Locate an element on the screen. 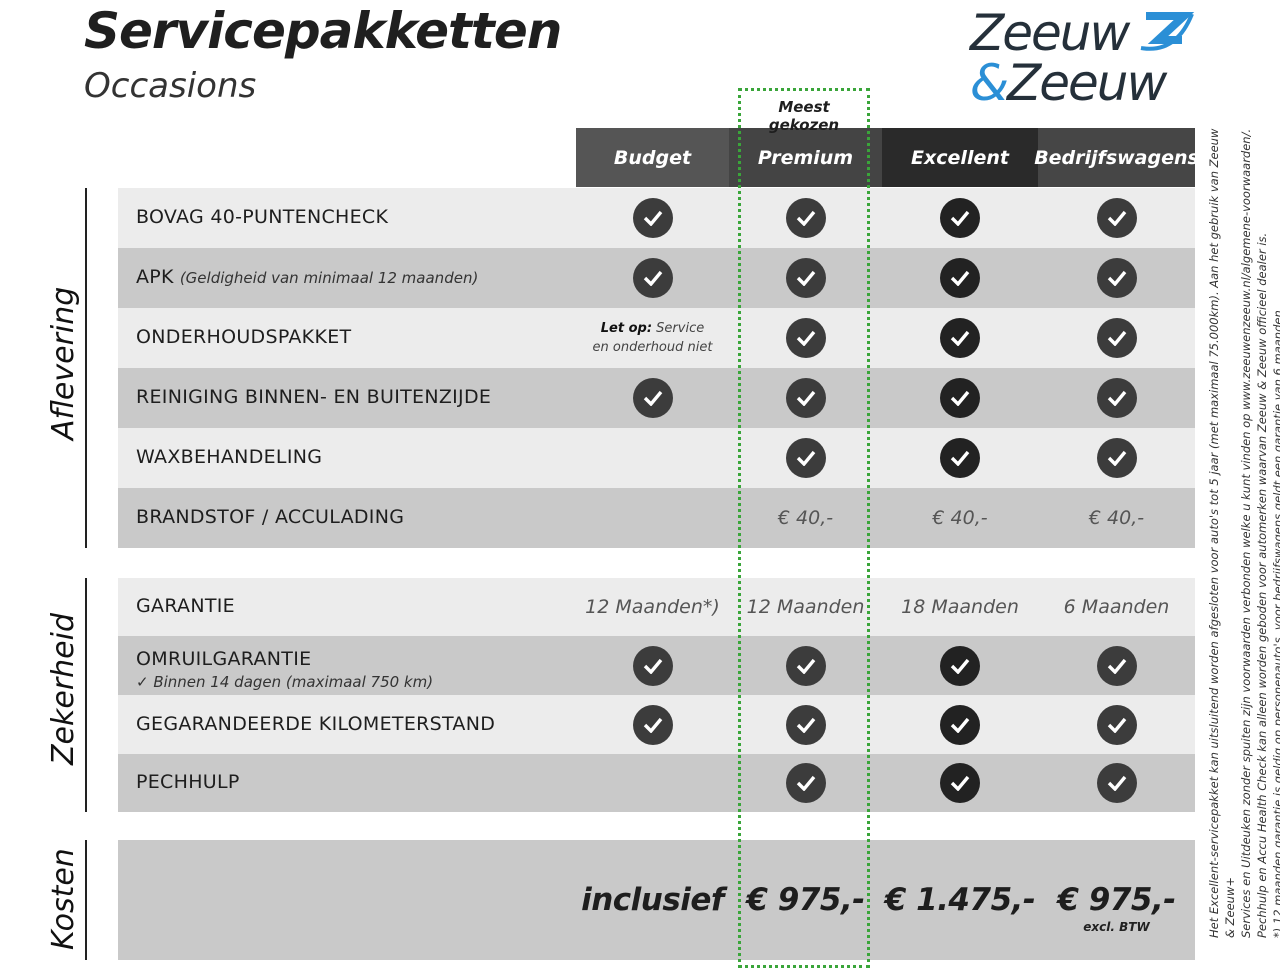 The width and height of the screenshot is (1280, 968). page-title: Servicepakketten is located at coordinates (323, 31).